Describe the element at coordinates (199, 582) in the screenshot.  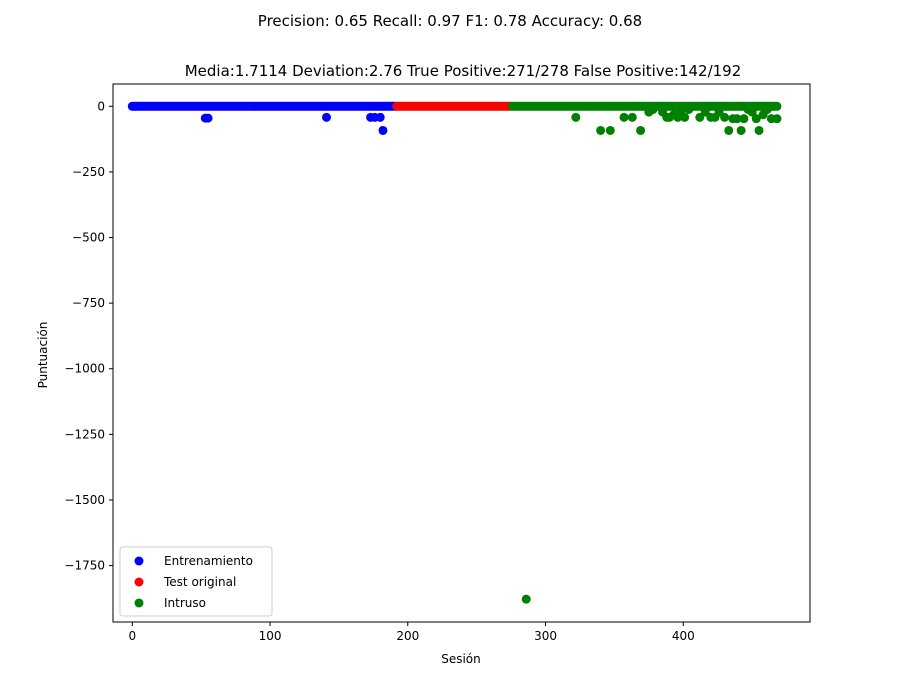
I see `legend-label-test-original: Test original` at that location.